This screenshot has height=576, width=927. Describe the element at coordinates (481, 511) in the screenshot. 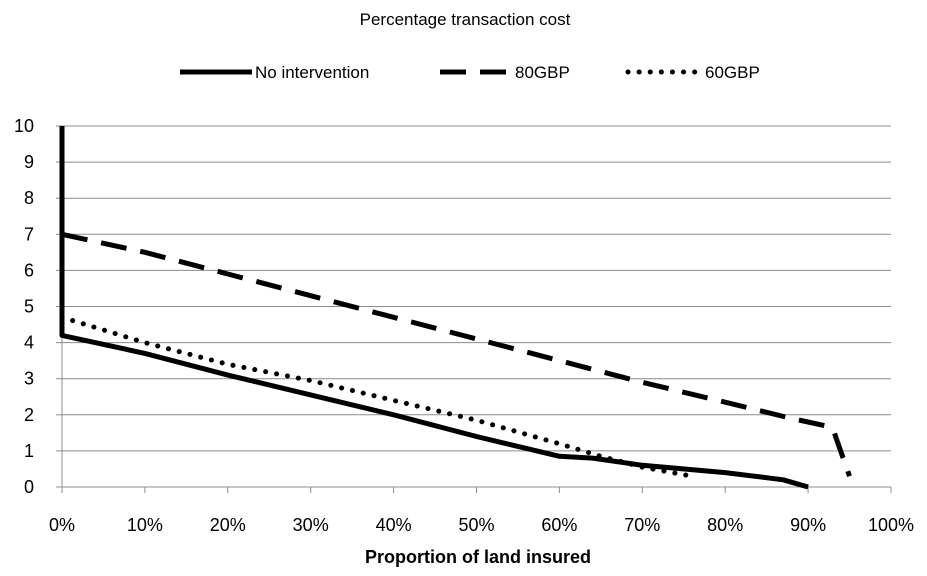

I see `x-axis-ticks: 0% 10% 20% 30% 40% 50% 60% 70% 80% 90% 100%` at that location.